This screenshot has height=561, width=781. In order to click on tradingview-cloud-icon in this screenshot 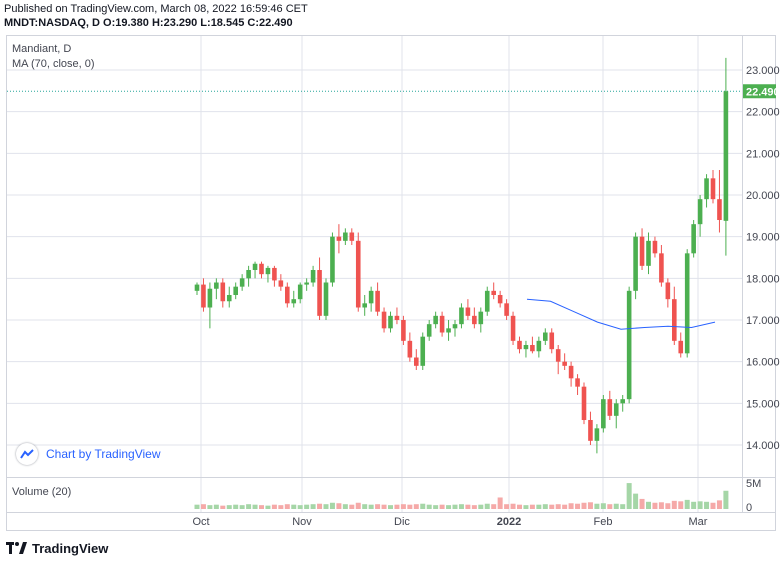, I will do `click(27, 454)`.